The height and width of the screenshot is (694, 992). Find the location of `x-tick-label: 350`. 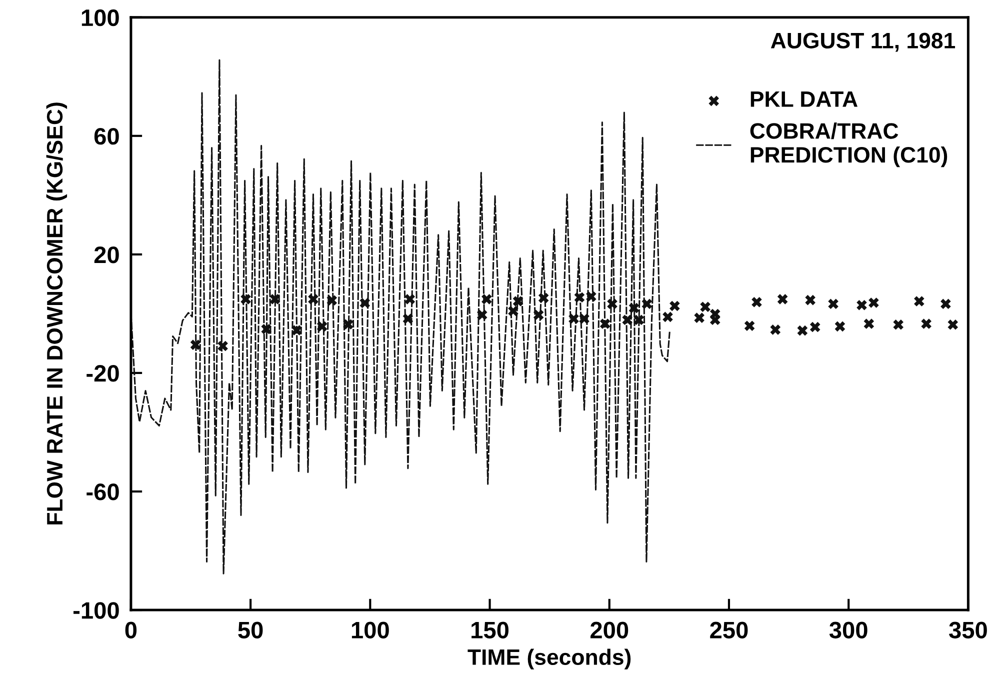

x-tick-label: 350 is located at coordinates (968, 630).